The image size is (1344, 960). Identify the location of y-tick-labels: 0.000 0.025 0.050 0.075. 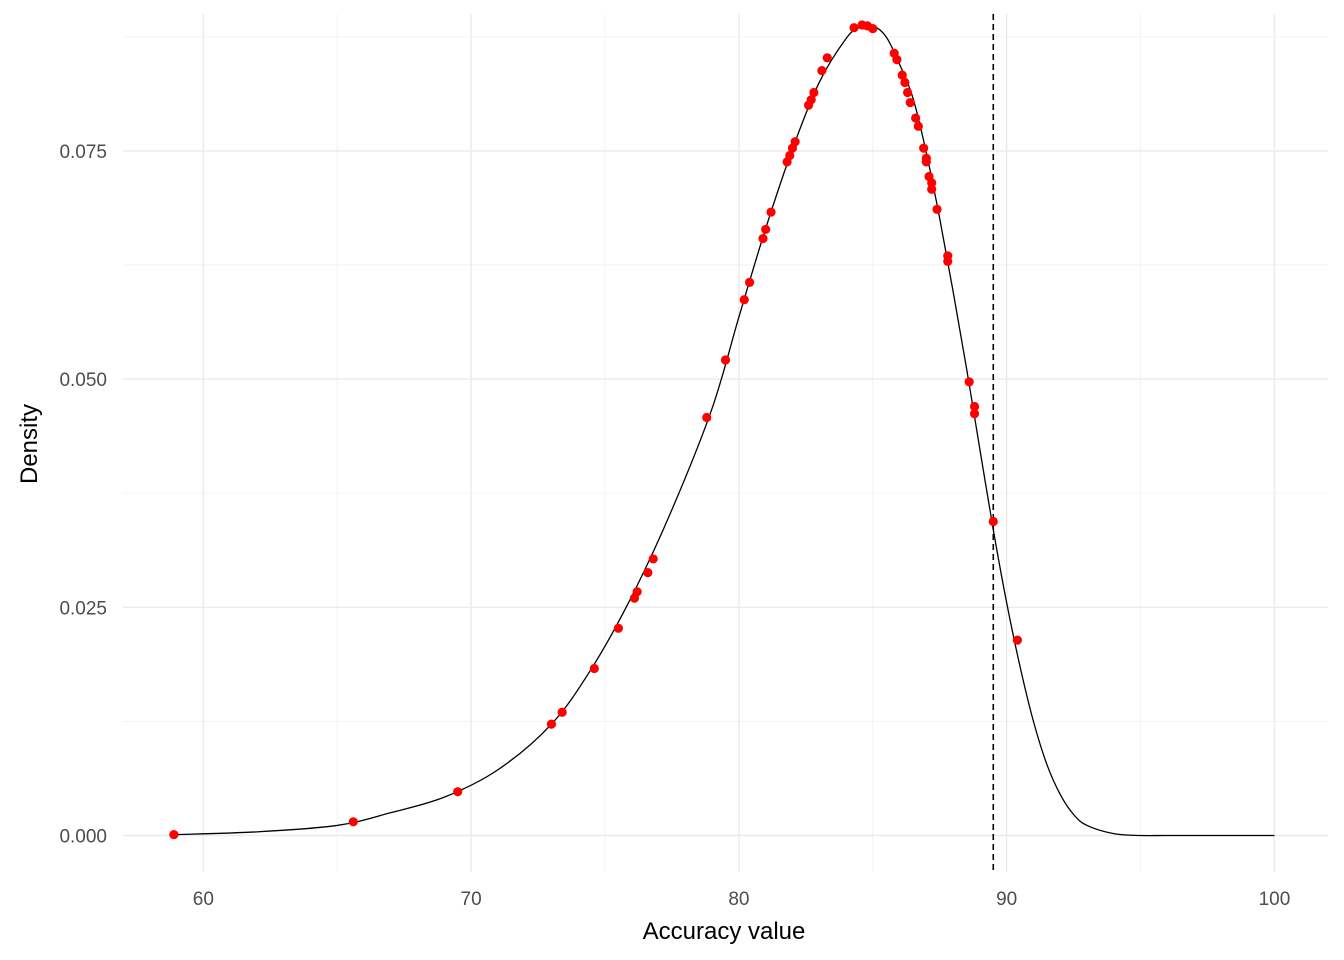
(83, 495).